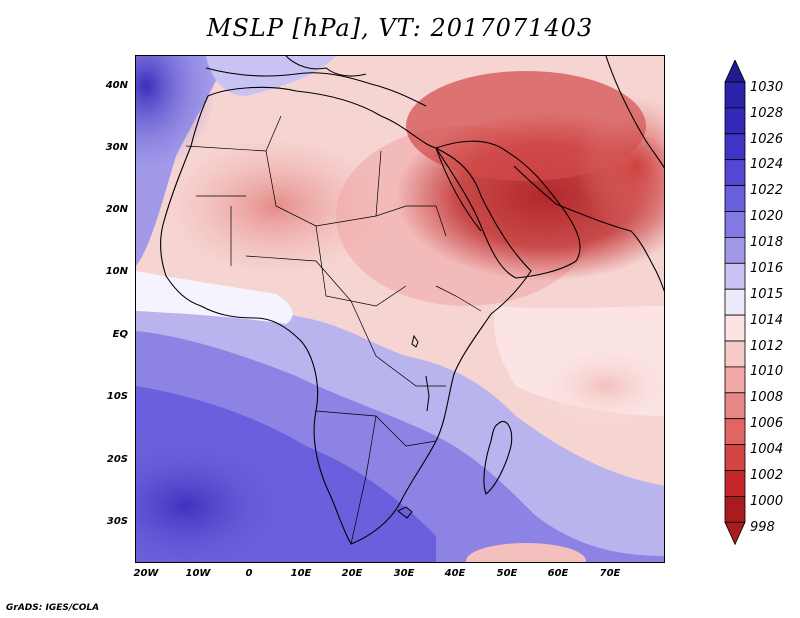 This screenshot has height=618, width=800. What do you see at coordinates (404, 573) in the screenshot?
I see `lon-label: 30E` at bounding box center [404, 573].